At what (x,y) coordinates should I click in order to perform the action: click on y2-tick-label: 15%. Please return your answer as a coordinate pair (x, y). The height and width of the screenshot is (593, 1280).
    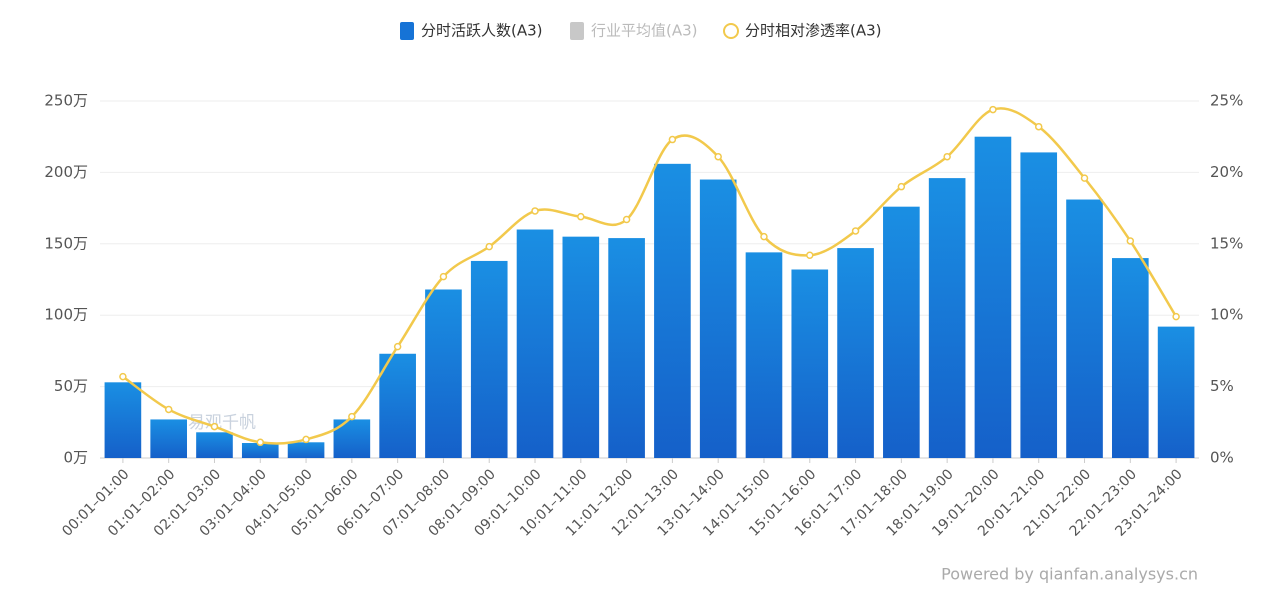
    Looking at the image, I should click on (1226, 243).